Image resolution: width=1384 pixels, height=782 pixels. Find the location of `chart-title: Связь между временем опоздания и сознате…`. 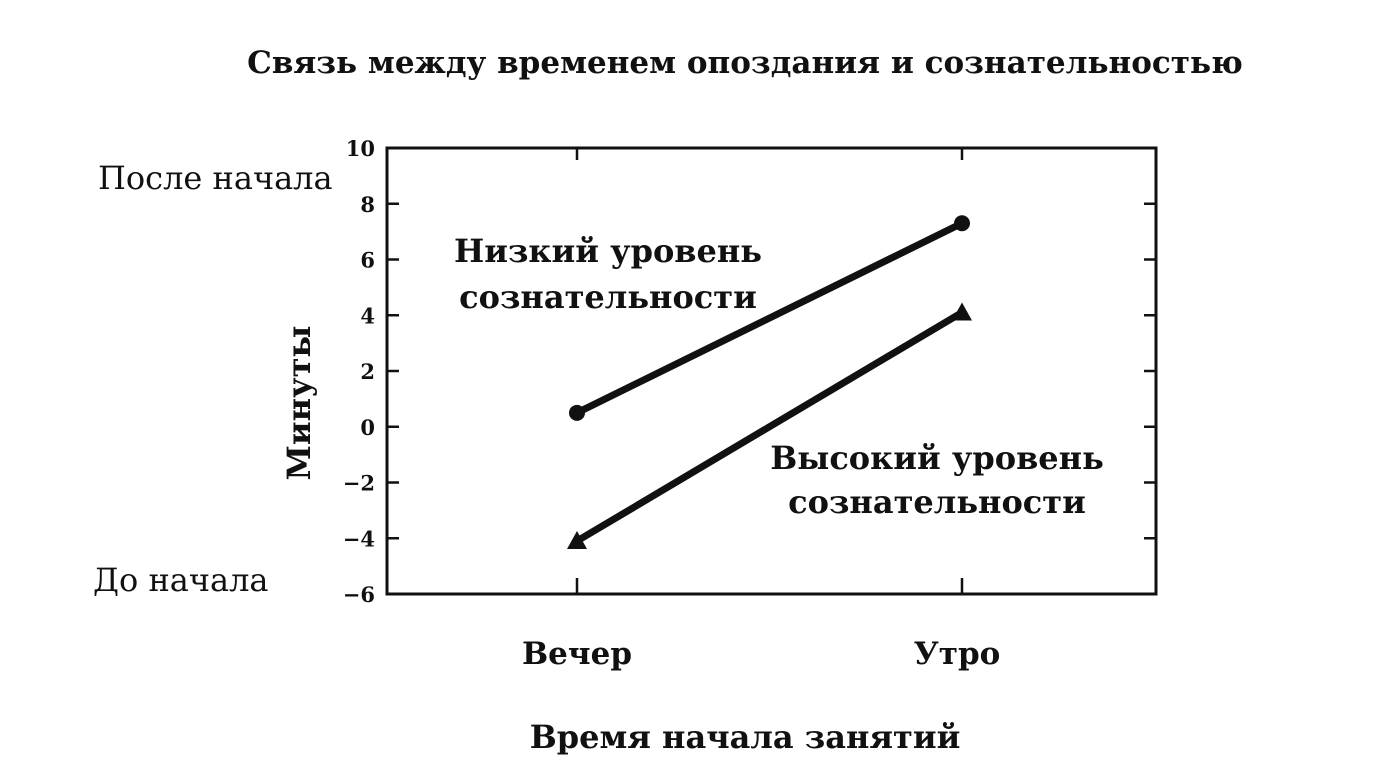

chart-title: Связь между временем опоздания и сознате… is located at coordinates (745, 63).